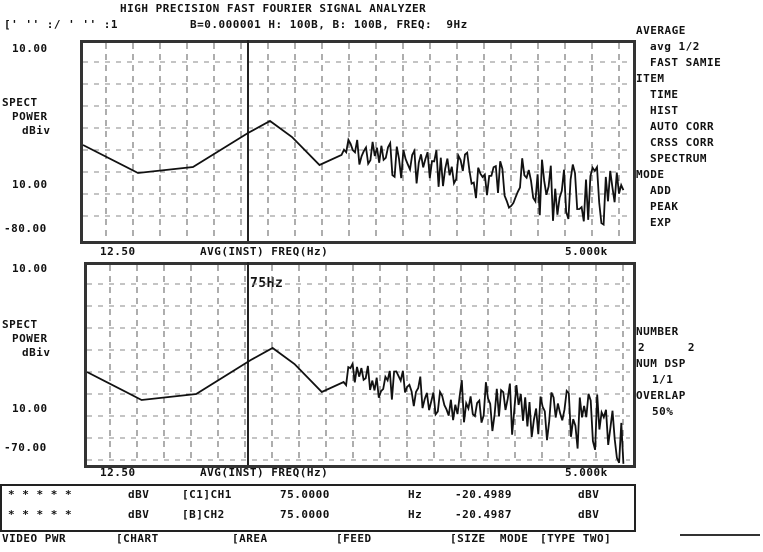 This screenshot has width=763, height=552. What do you see at coordinates (203, 514) in the screenshot?
I see `readout-chan: [B]CH2` at bounding box center [203, 514].